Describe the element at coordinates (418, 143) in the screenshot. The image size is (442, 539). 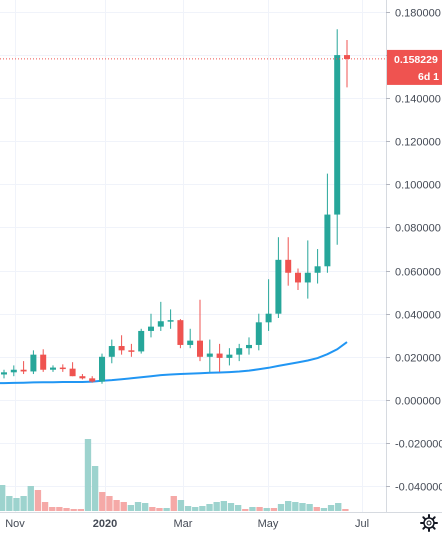
I see `price-tick-label: 0.120000` at that location.